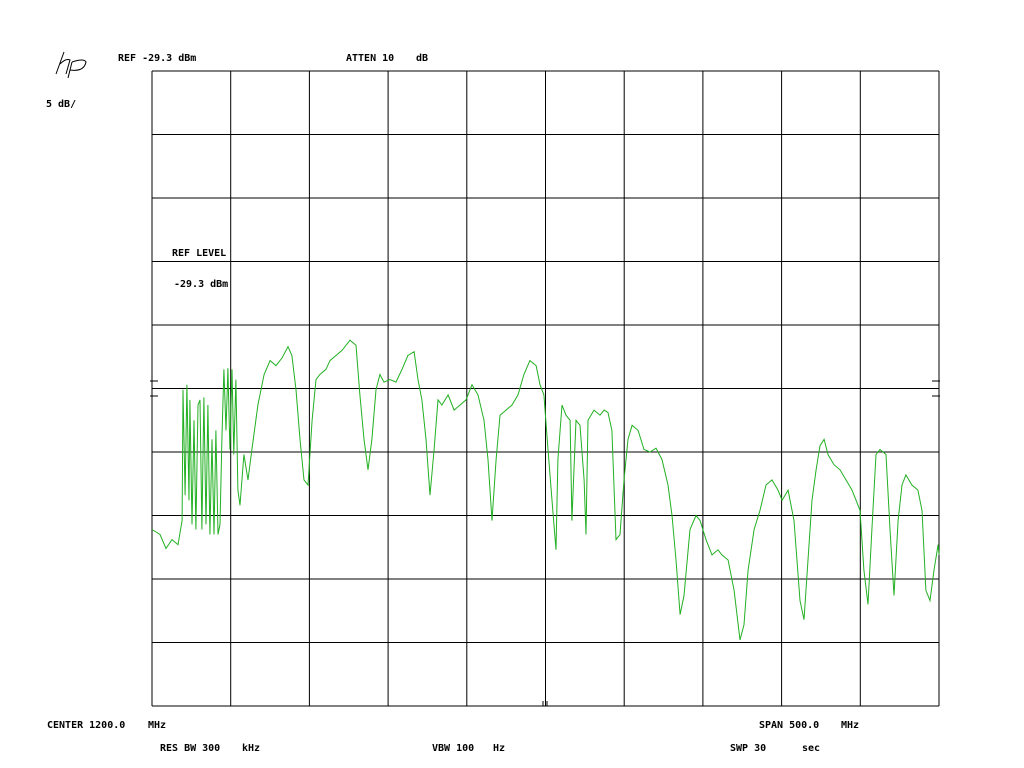 The height and width of the screenshot is (768, 1024). What do you see at coordinates (199, 253) in the screenshot?
I see `readout-label: REF LEVEL` at bounding box center [199, 253].